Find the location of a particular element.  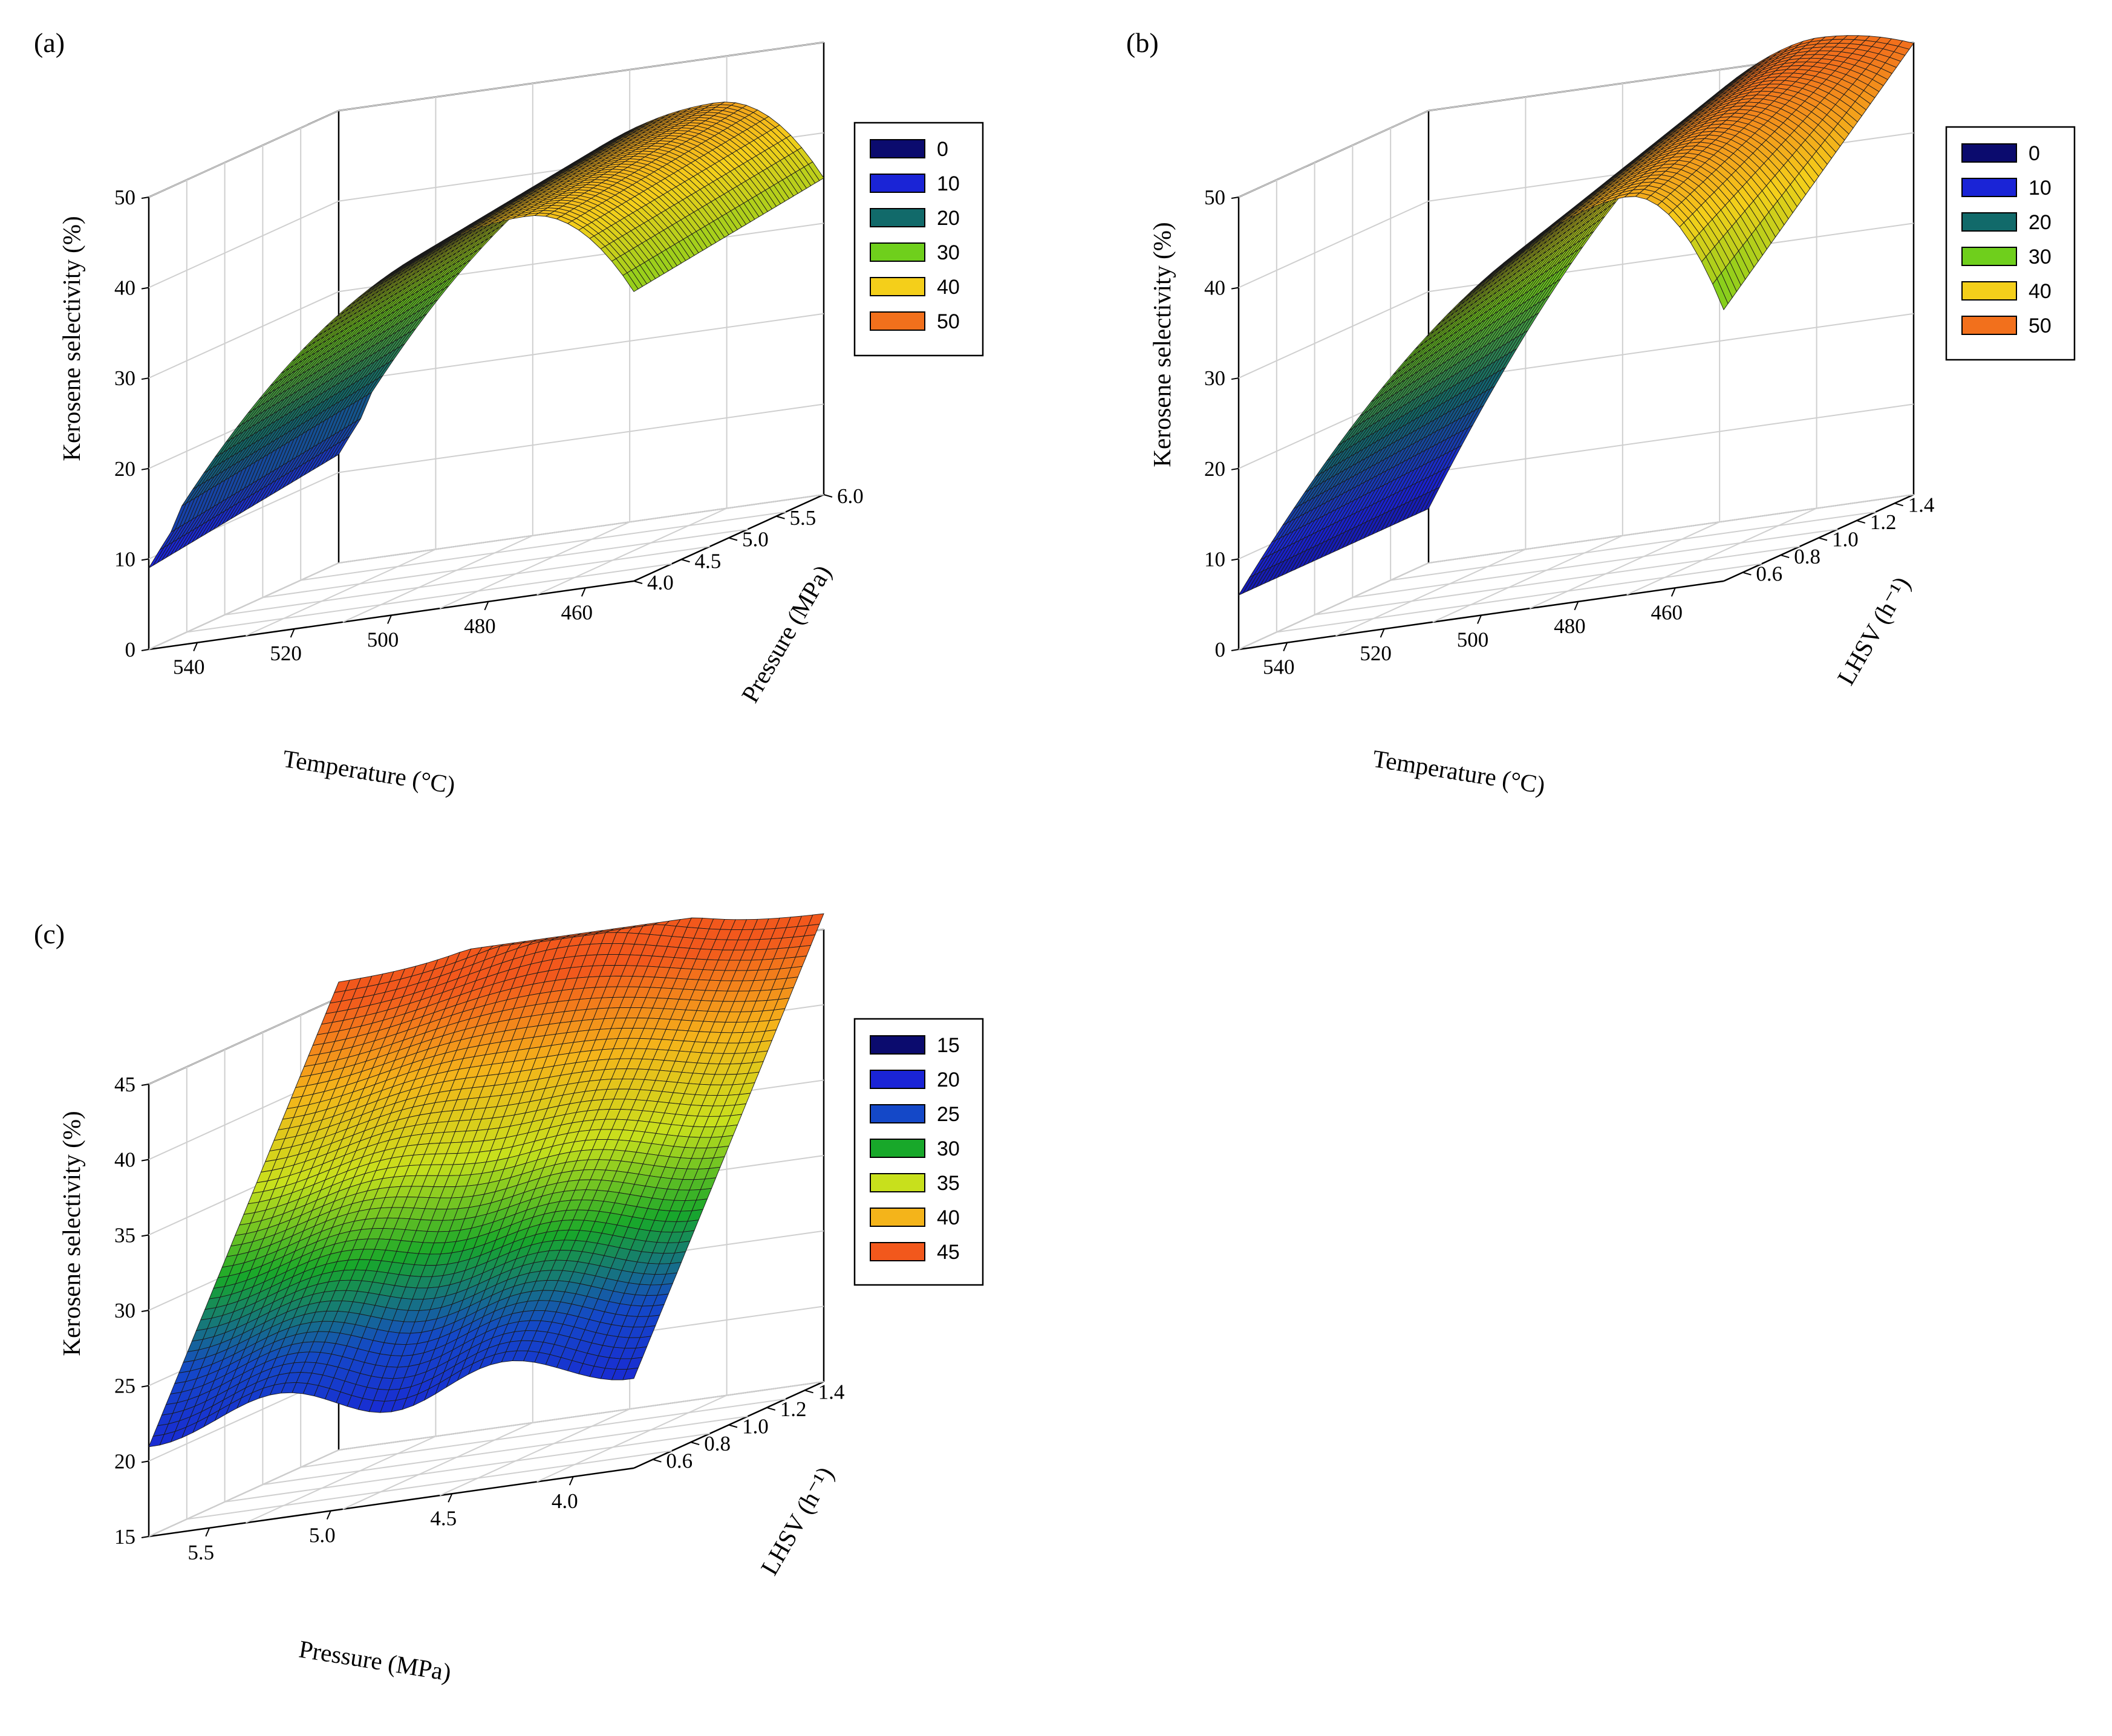

legend-label: 40 is located at coordinates (948, 287).